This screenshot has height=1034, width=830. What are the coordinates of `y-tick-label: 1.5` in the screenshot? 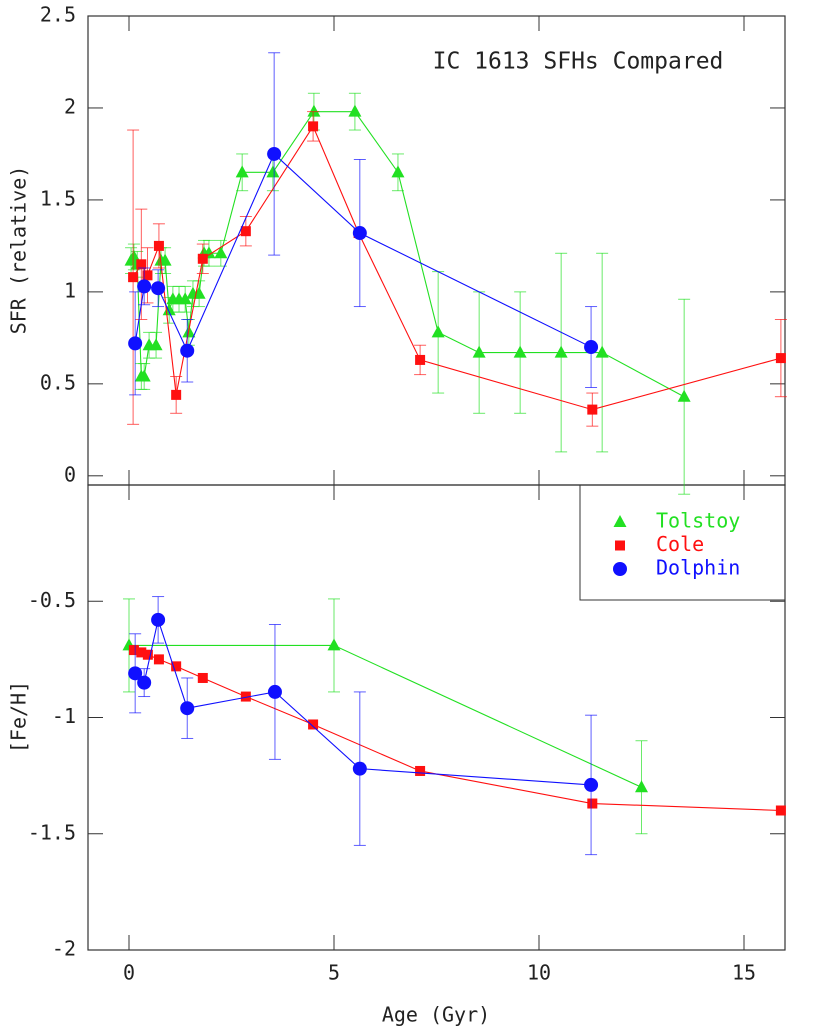 It's located at (58, 198).